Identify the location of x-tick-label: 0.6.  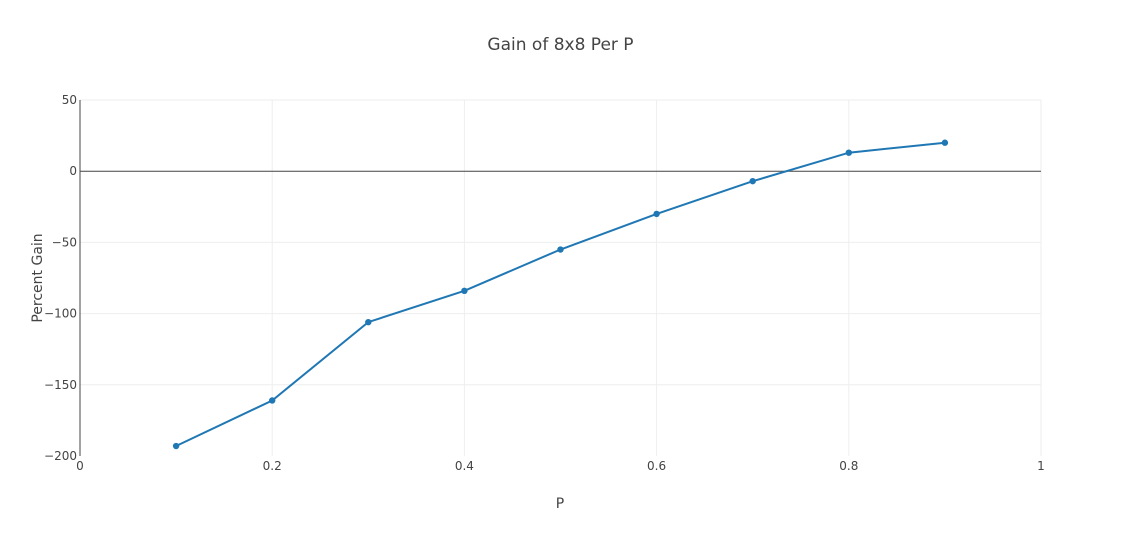
(656, 466).